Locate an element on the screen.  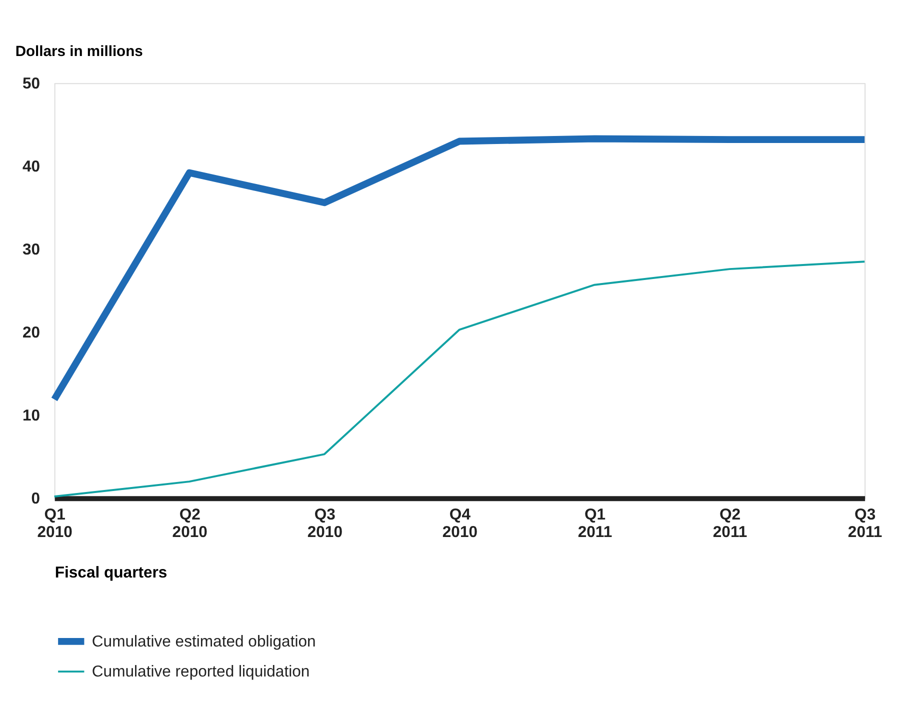
y-axis-title: Dollars in millions is located at coordinates (79, 52).